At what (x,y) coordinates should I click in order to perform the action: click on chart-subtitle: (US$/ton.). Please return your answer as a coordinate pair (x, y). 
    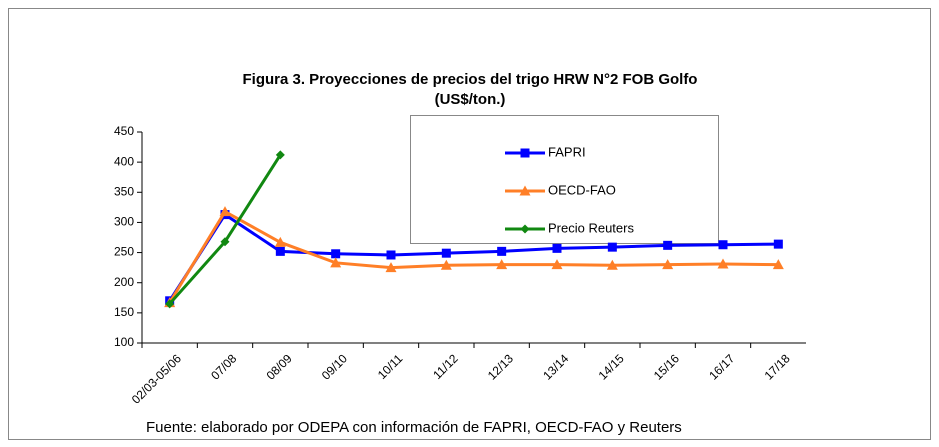
    Looking at the image, I should click on (470, 99).